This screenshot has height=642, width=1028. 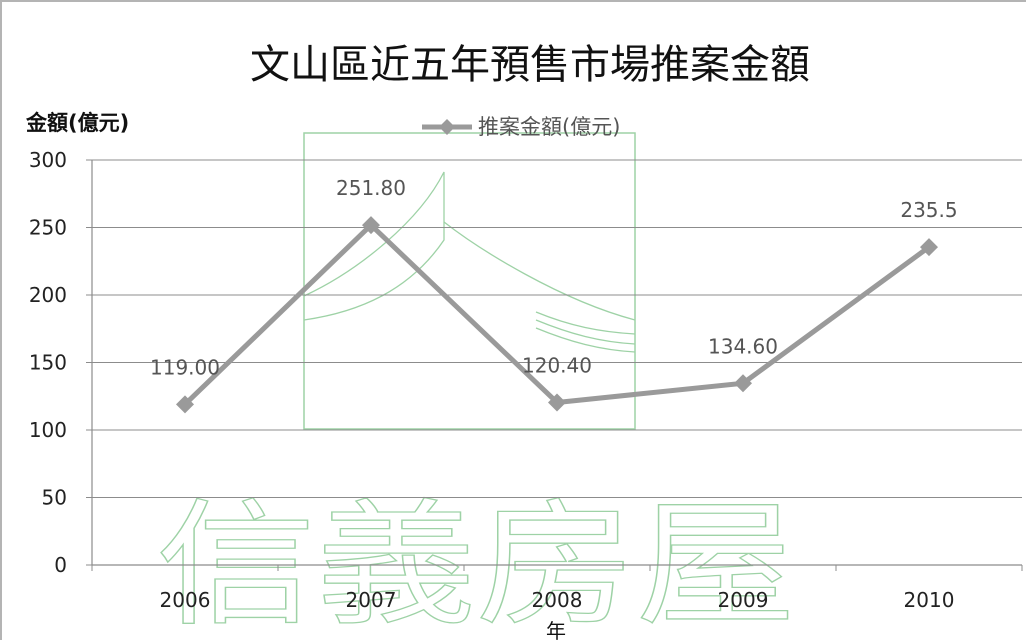 I want to click on y-axis-label: 金額(億元), so click(x=77, y=123).